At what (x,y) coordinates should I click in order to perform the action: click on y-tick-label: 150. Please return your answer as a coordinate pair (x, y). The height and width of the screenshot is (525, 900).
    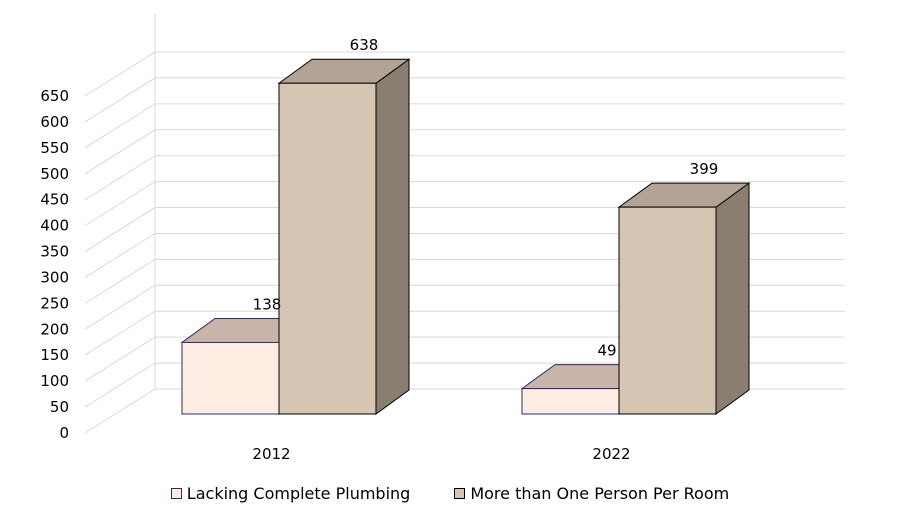
    Looking at the image, I should click on (54, 355).